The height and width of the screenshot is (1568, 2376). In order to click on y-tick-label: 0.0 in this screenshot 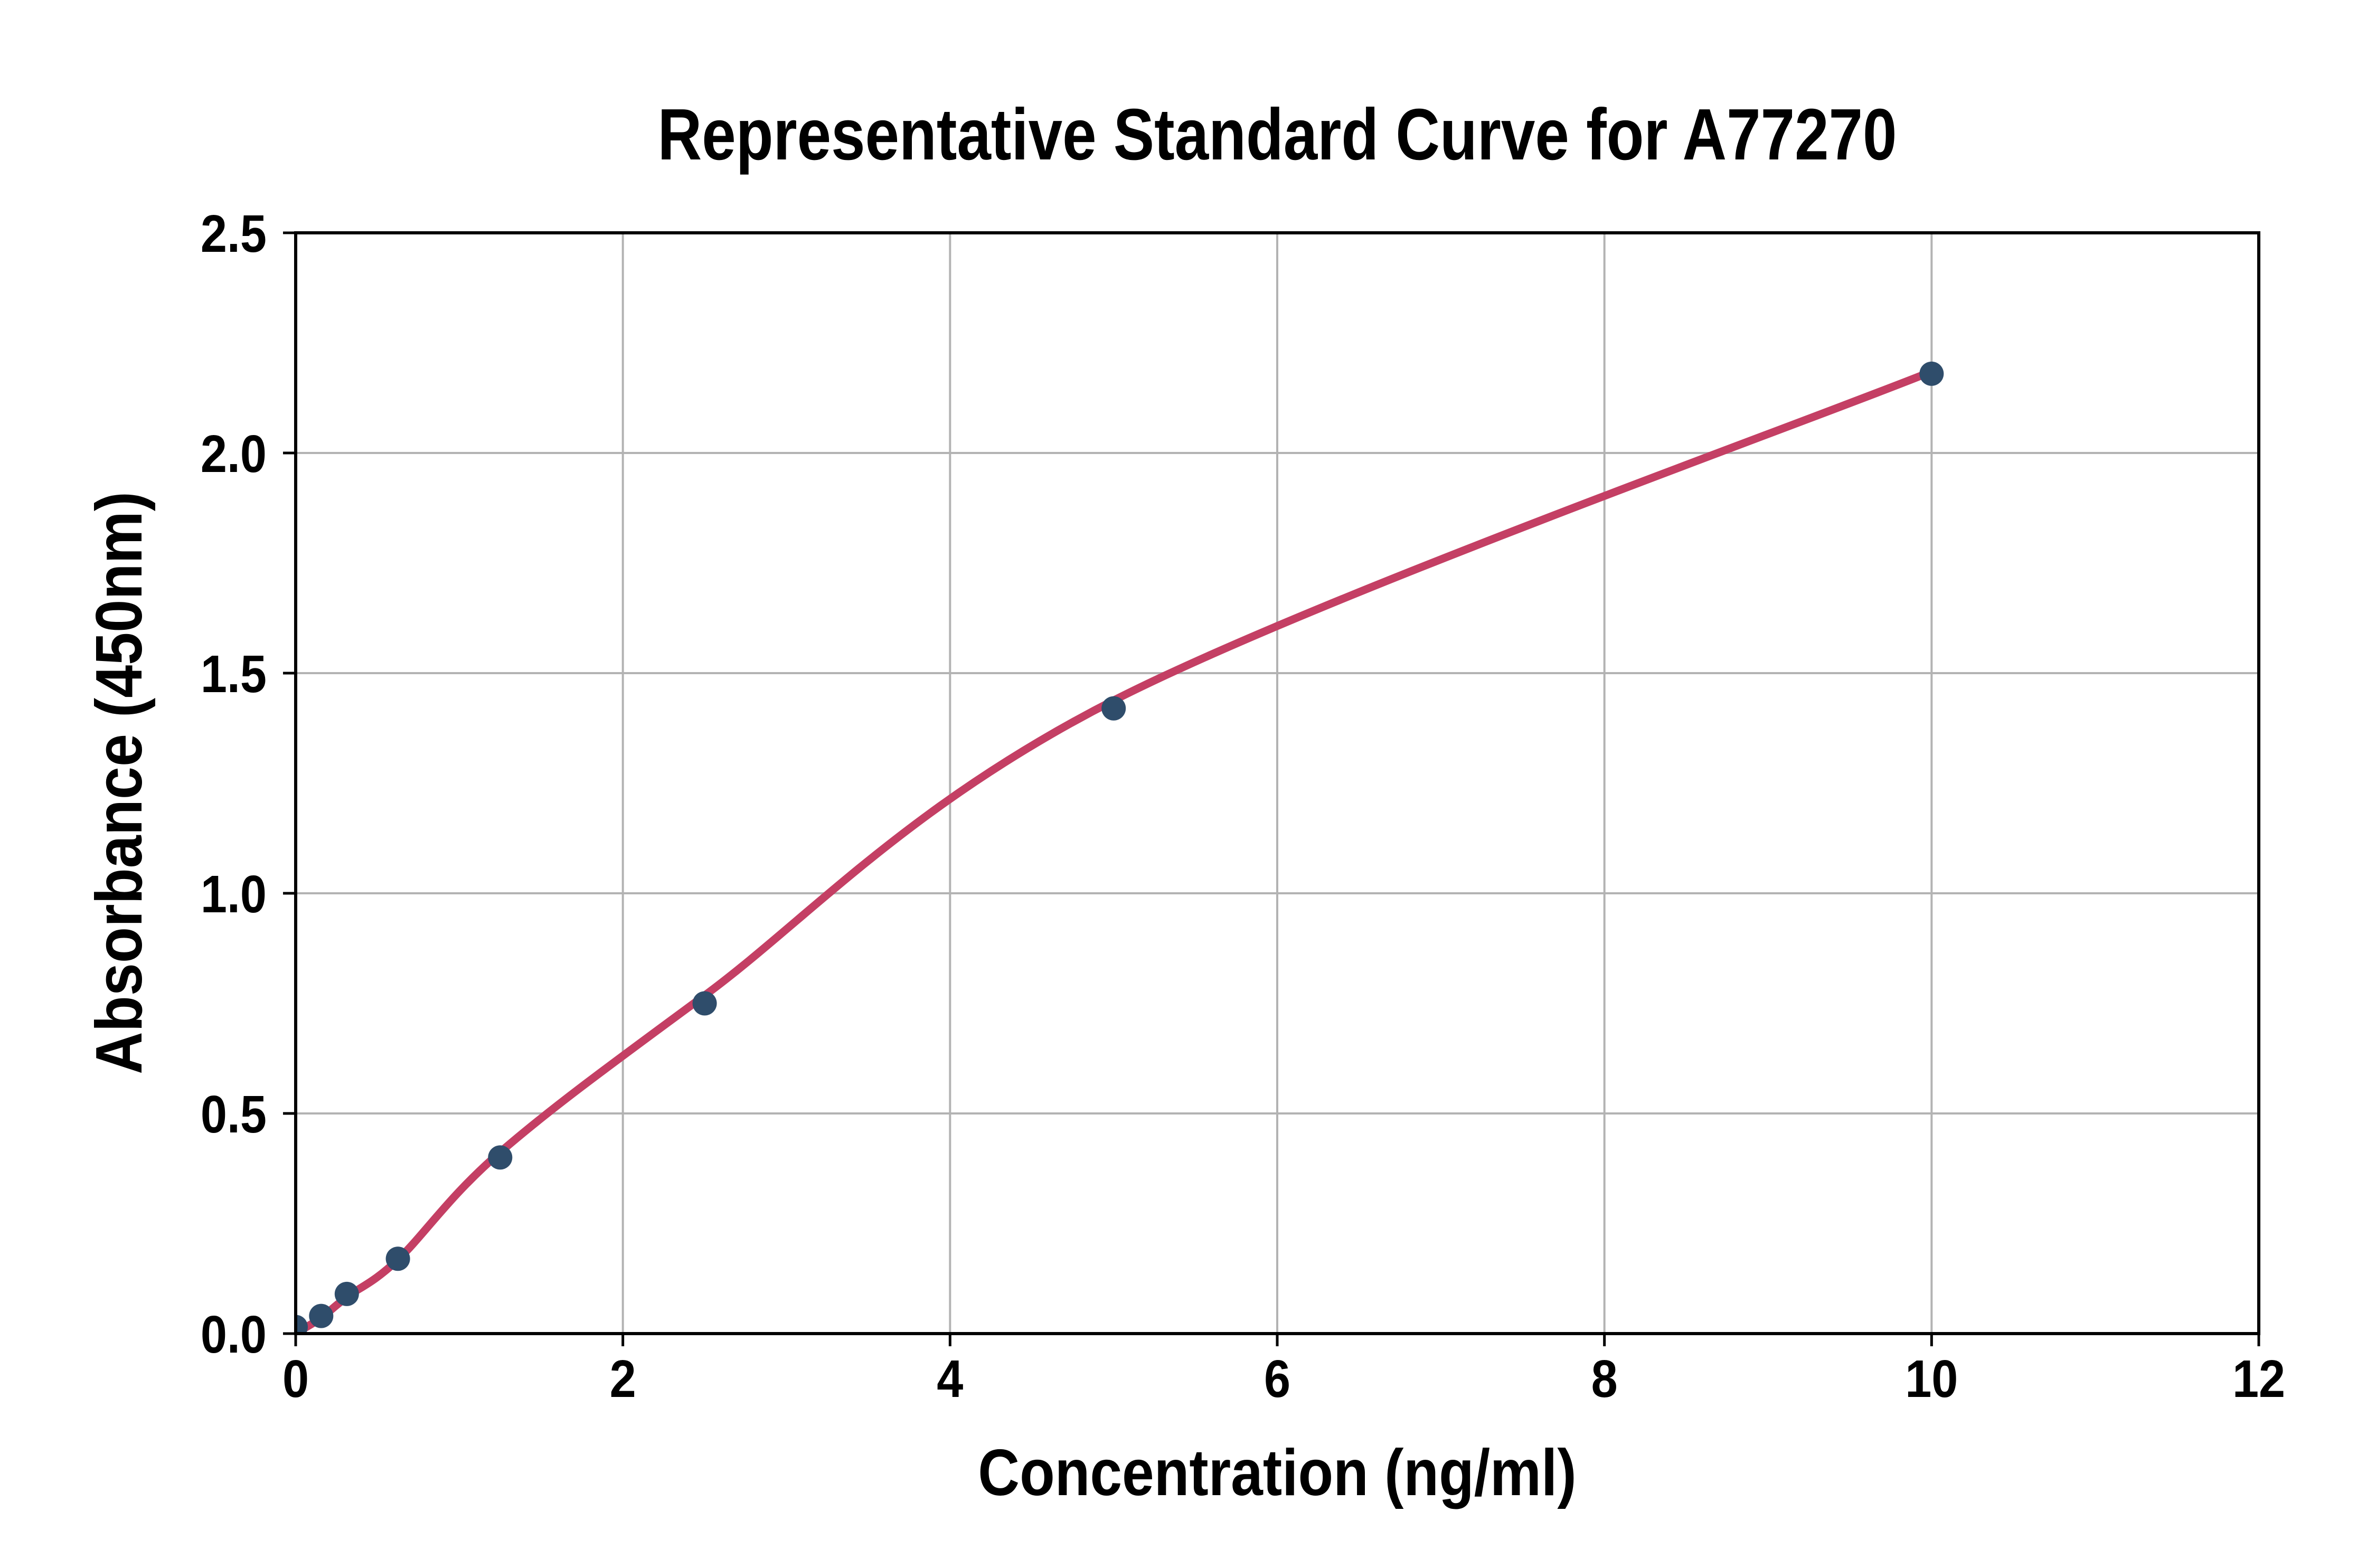, I will do `click(234, 1335)`.